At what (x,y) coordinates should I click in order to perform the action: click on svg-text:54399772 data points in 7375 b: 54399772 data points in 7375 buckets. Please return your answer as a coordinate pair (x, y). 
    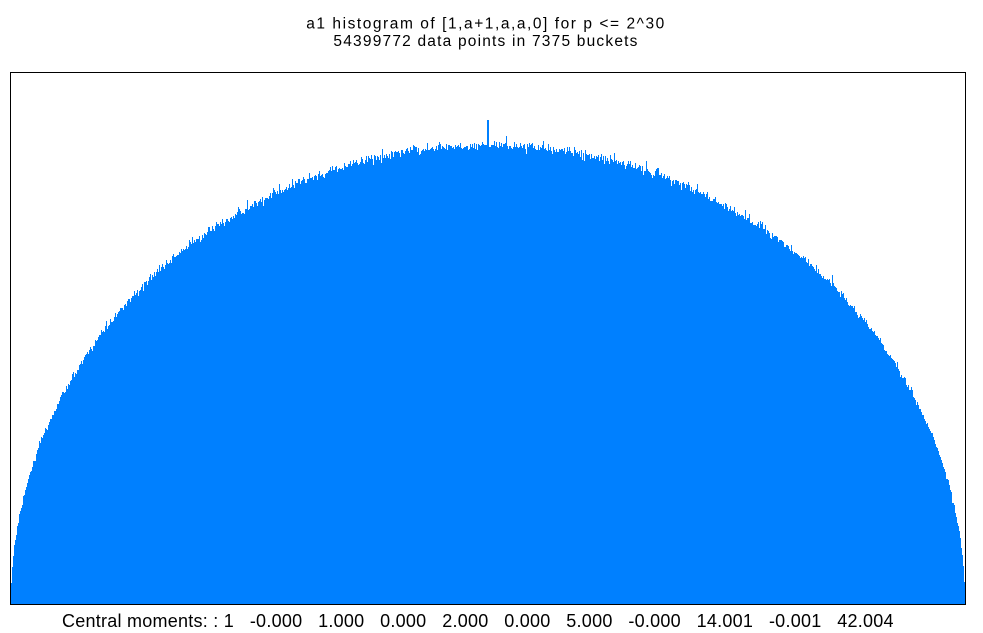
    Looking at the image, I should click on (485, 41).